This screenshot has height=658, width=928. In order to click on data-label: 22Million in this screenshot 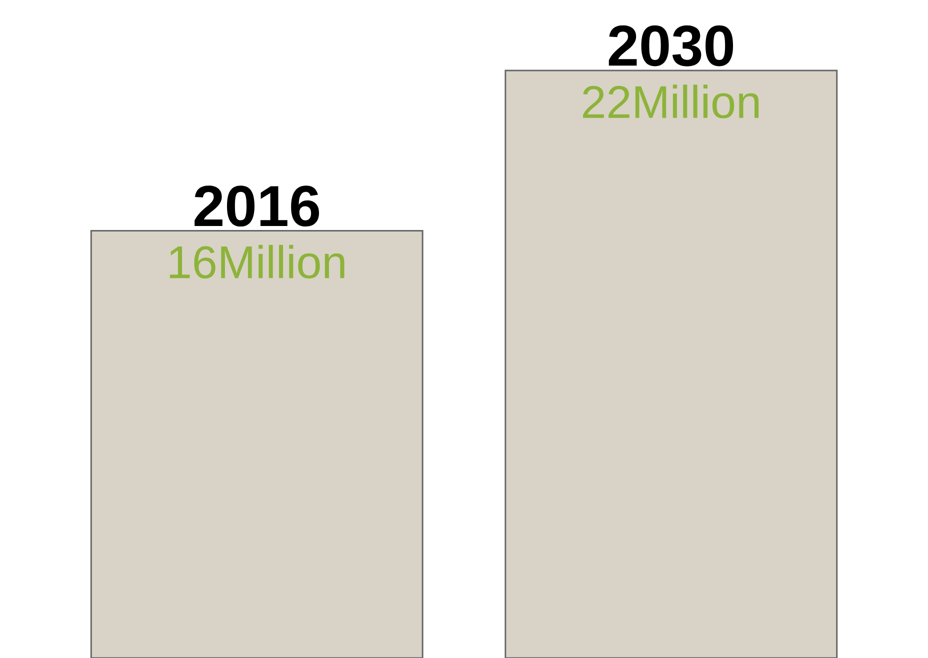, I will do `click(671, 101)`.